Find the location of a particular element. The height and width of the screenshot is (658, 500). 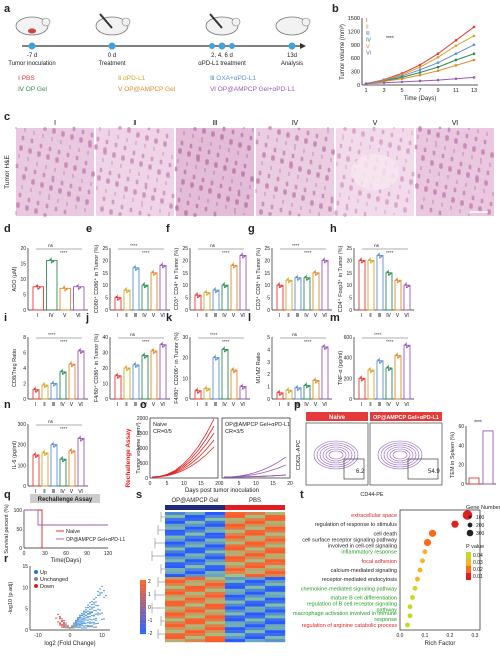

flow-header-naive is located at coordinates (337, 416).